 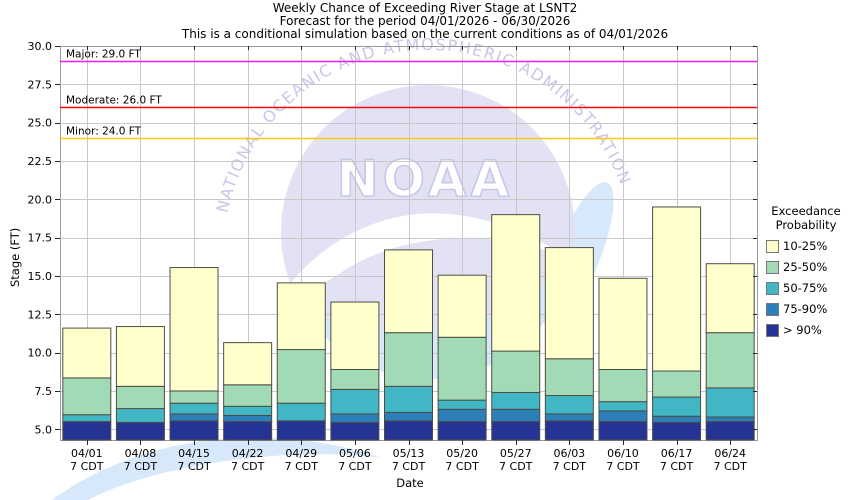 I want to click on y-tick-label: 27.5, so click(x=40, y=84).